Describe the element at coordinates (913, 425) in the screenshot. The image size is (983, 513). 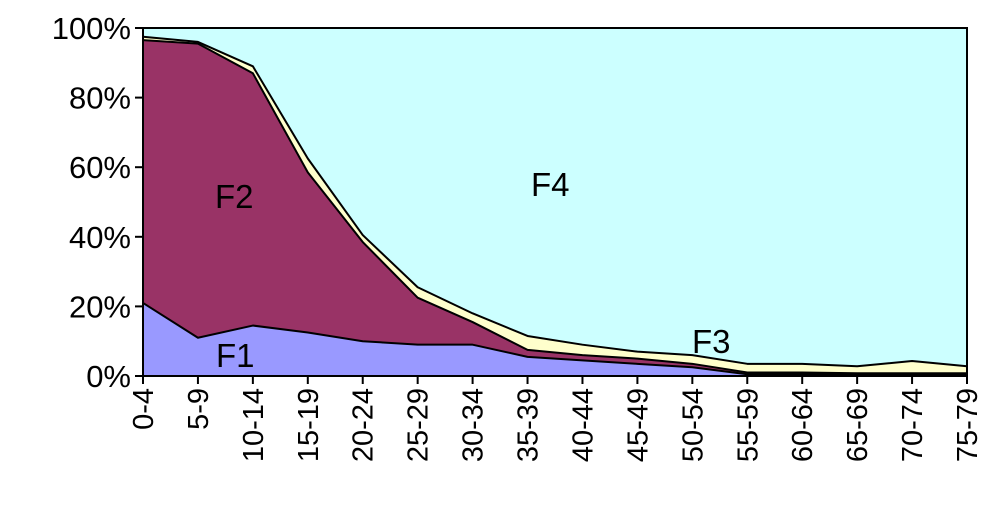
I see `x-tick-label: 70-74` at that location.